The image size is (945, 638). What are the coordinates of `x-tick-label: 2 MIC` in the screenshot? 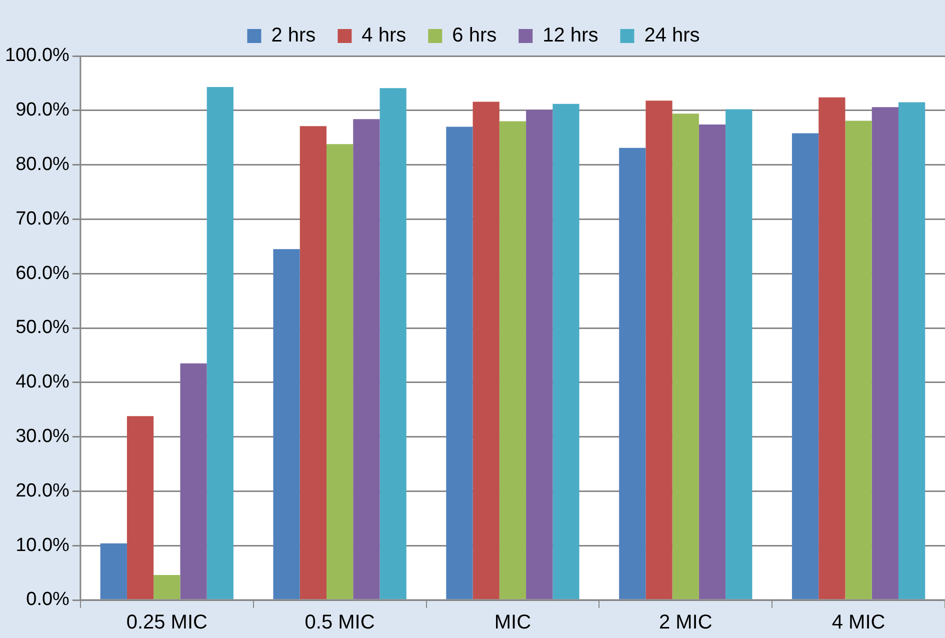 It's located at (685, 623).